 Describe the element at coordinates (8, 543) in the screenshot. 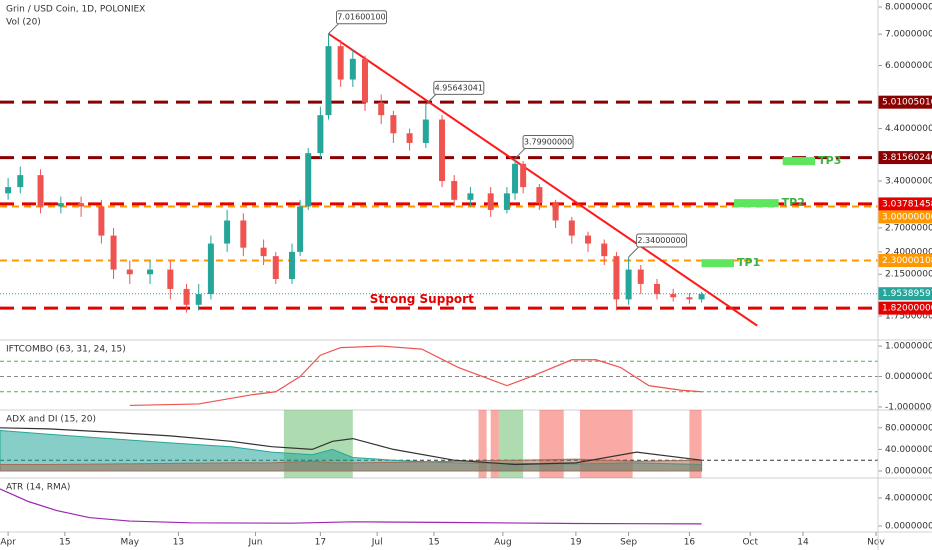

I see `x-tick-label: Apr` at that location.